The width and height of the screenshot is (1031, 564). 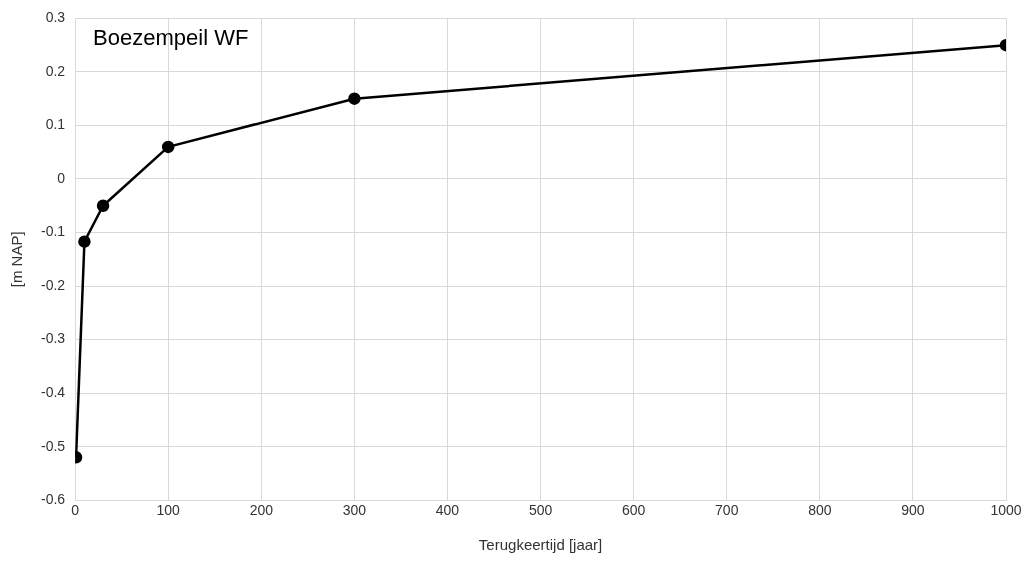 What do you see at coordinates (55, 70) in the screenshot?
I see `y-tick-label: 0.2` at bounding box center [55, 70].